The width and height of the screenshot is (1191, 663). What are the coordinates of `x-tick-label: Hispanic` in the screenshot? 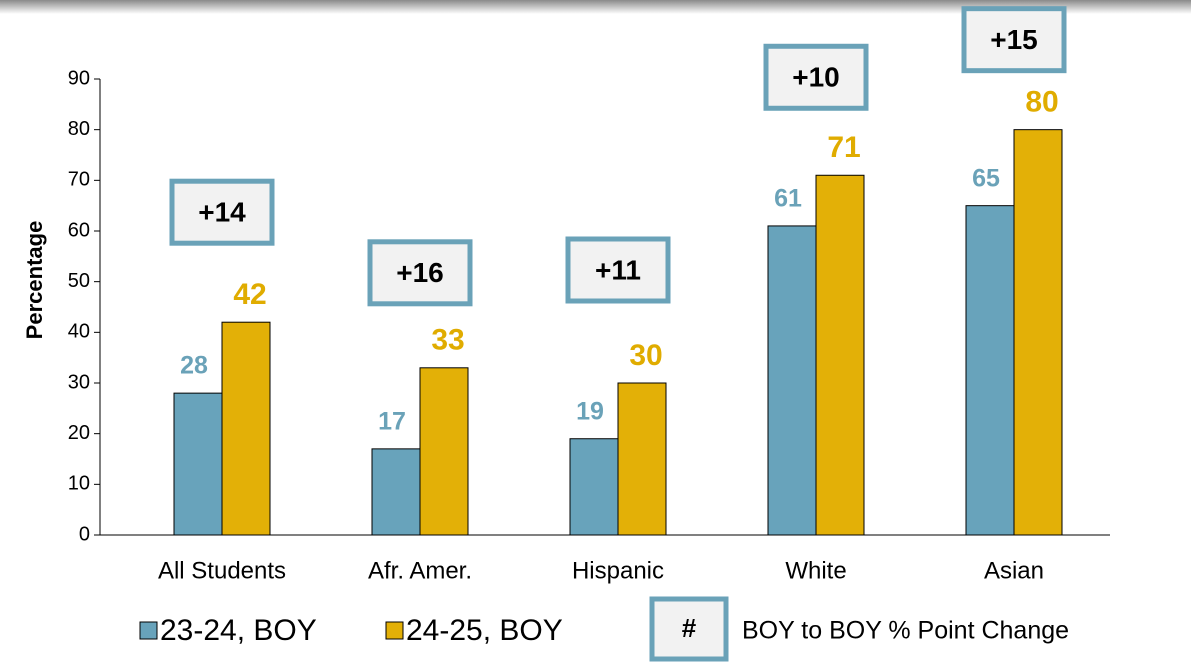 It's located at (618, 570).